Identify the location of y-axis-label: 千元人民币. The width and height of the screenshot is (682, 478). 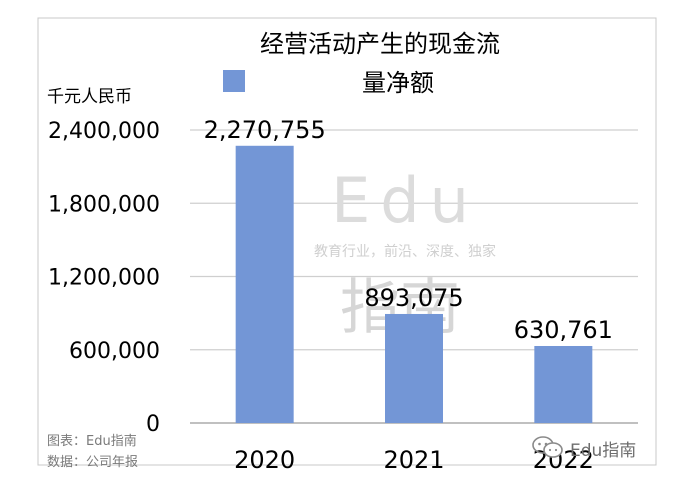
(89, 97).